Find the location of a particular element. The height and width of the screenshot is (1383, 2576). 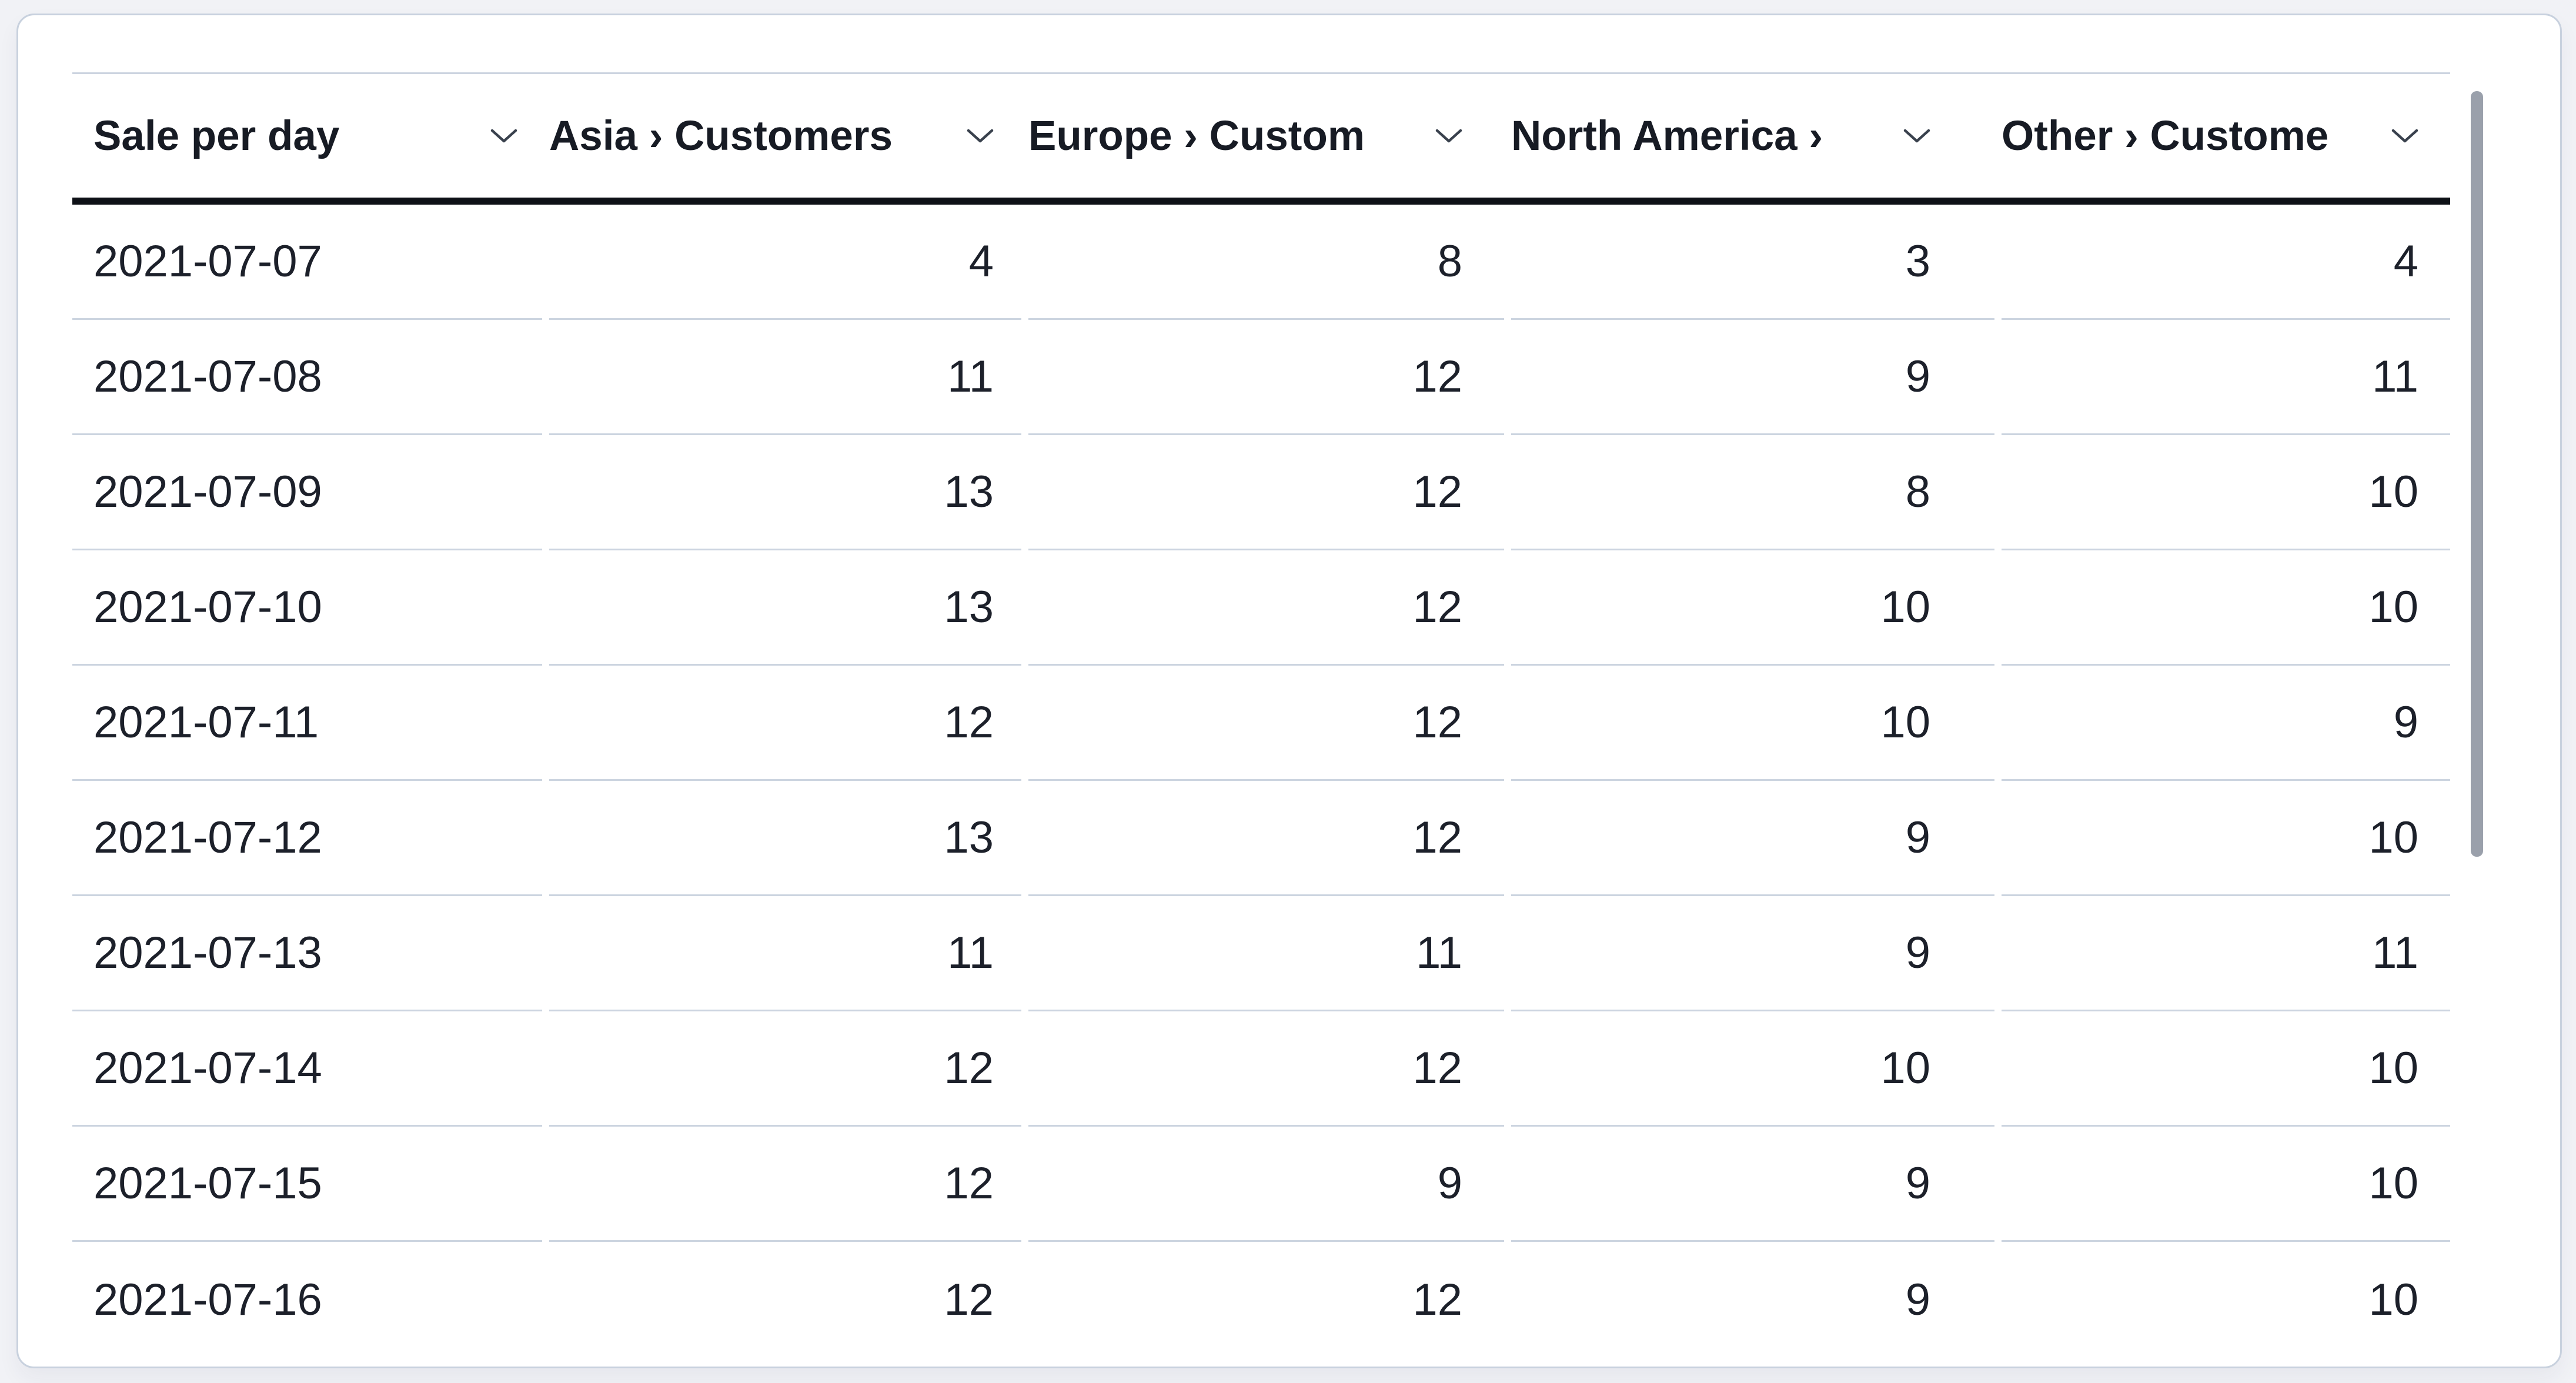

column-header-asia-customers: Asia › Customers is located at coordinates (785, 136).